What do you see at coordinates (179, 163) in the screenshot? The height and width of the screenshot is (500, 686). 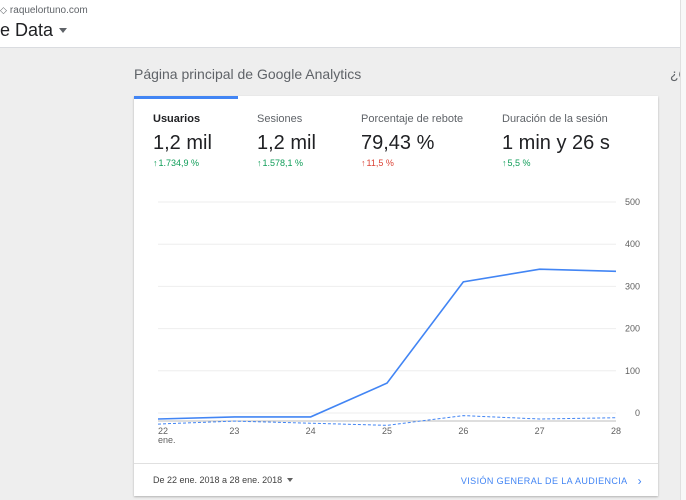 I see `metric-change-value: 1.734,9 %` at bounding box center [179, 163].